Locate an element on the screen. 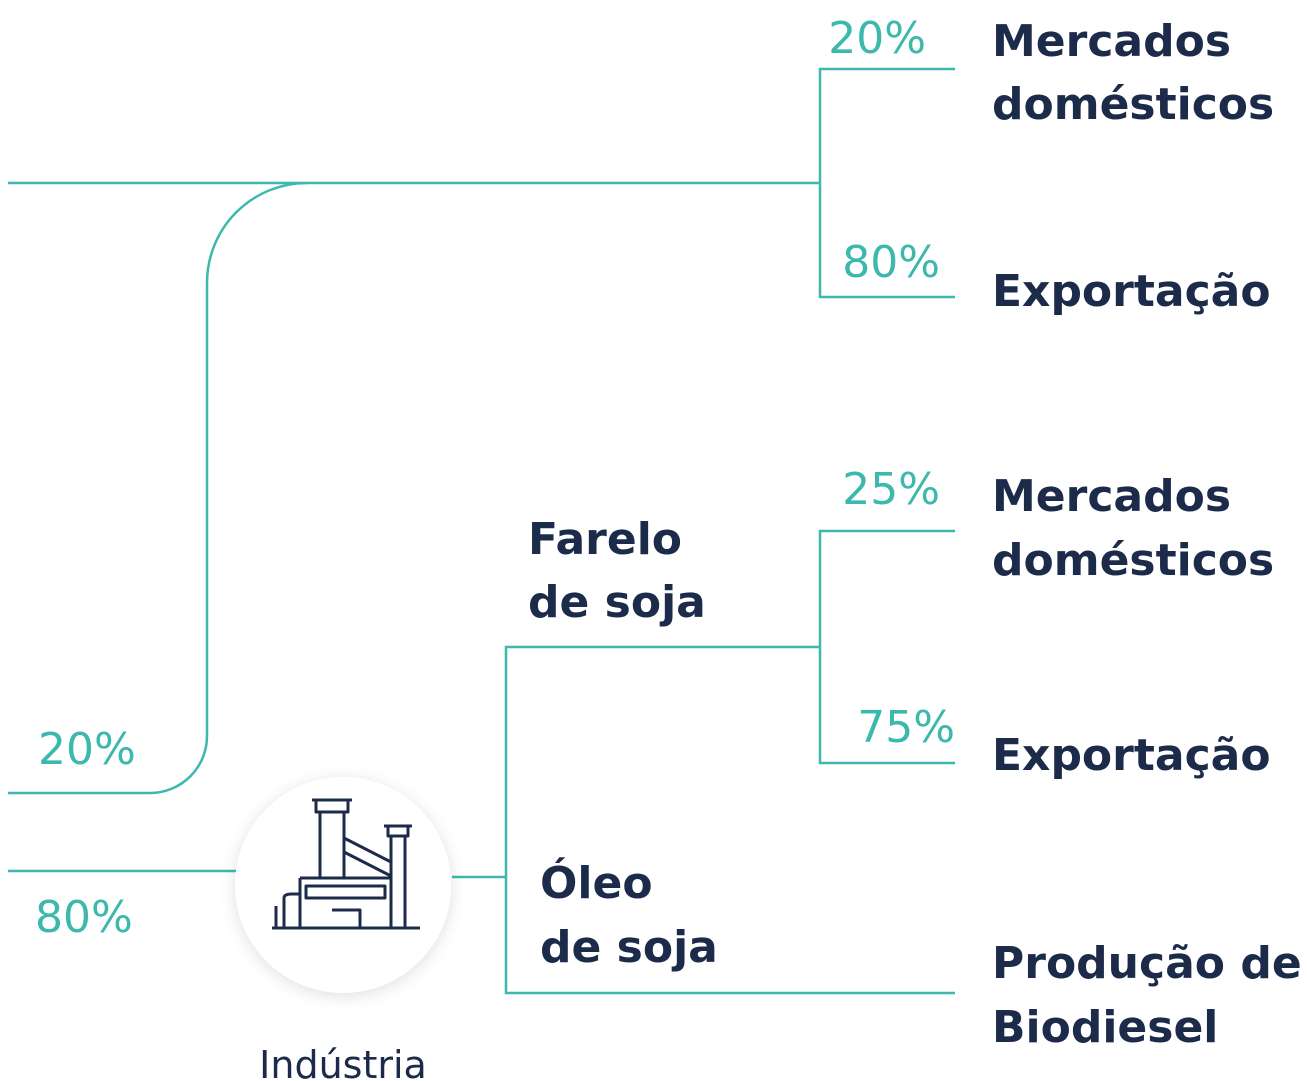  product-label: Óleo is located at coordinates (596, 882).